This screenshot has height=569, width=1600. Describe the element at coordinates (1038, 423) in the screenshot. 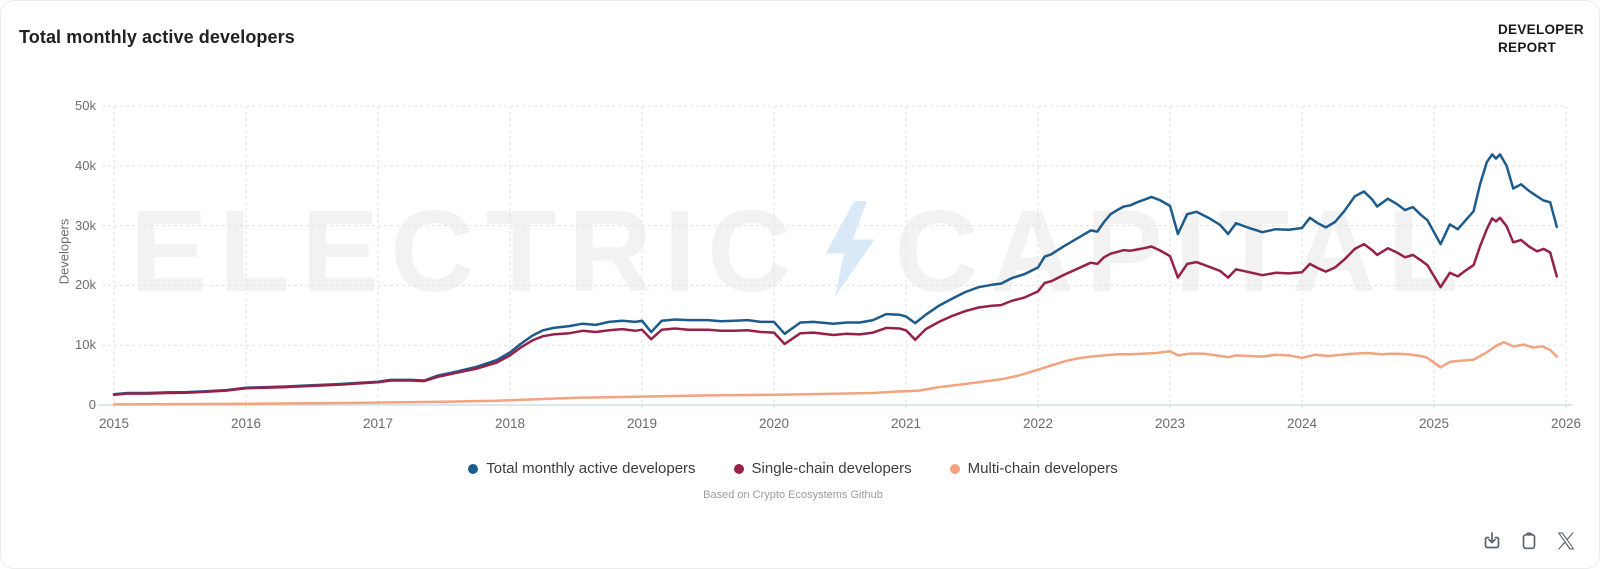

I see `x-tick-label: 2022` at that location.